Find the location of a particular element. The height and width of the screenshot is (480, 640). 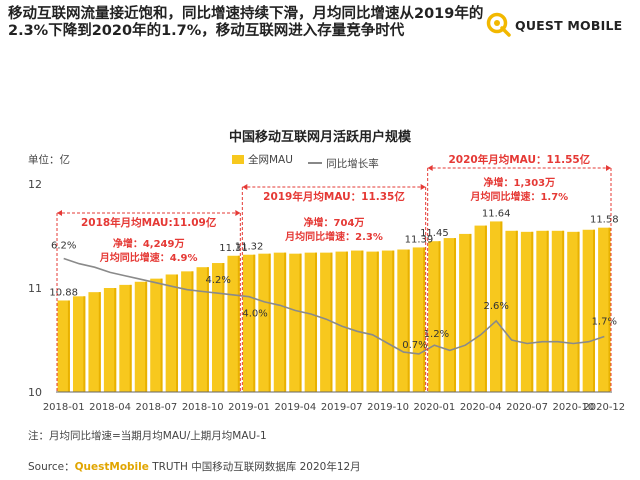

y-tick-label: 11 is located at coordinates (35, 288).